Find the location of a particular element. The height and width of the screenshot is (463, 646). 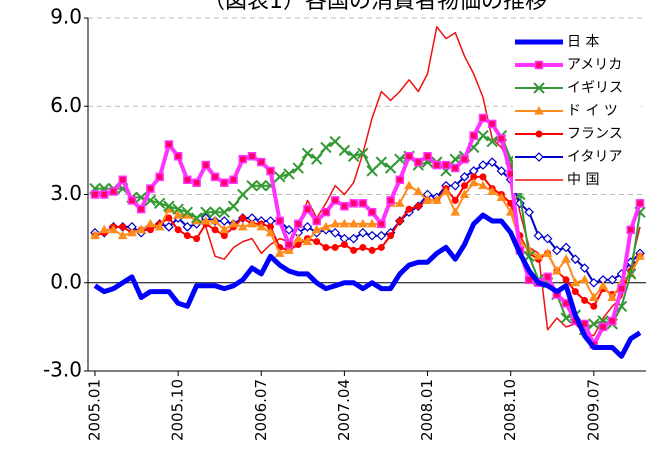

legend-label: 中 国 is located at coordinates (583, 180).